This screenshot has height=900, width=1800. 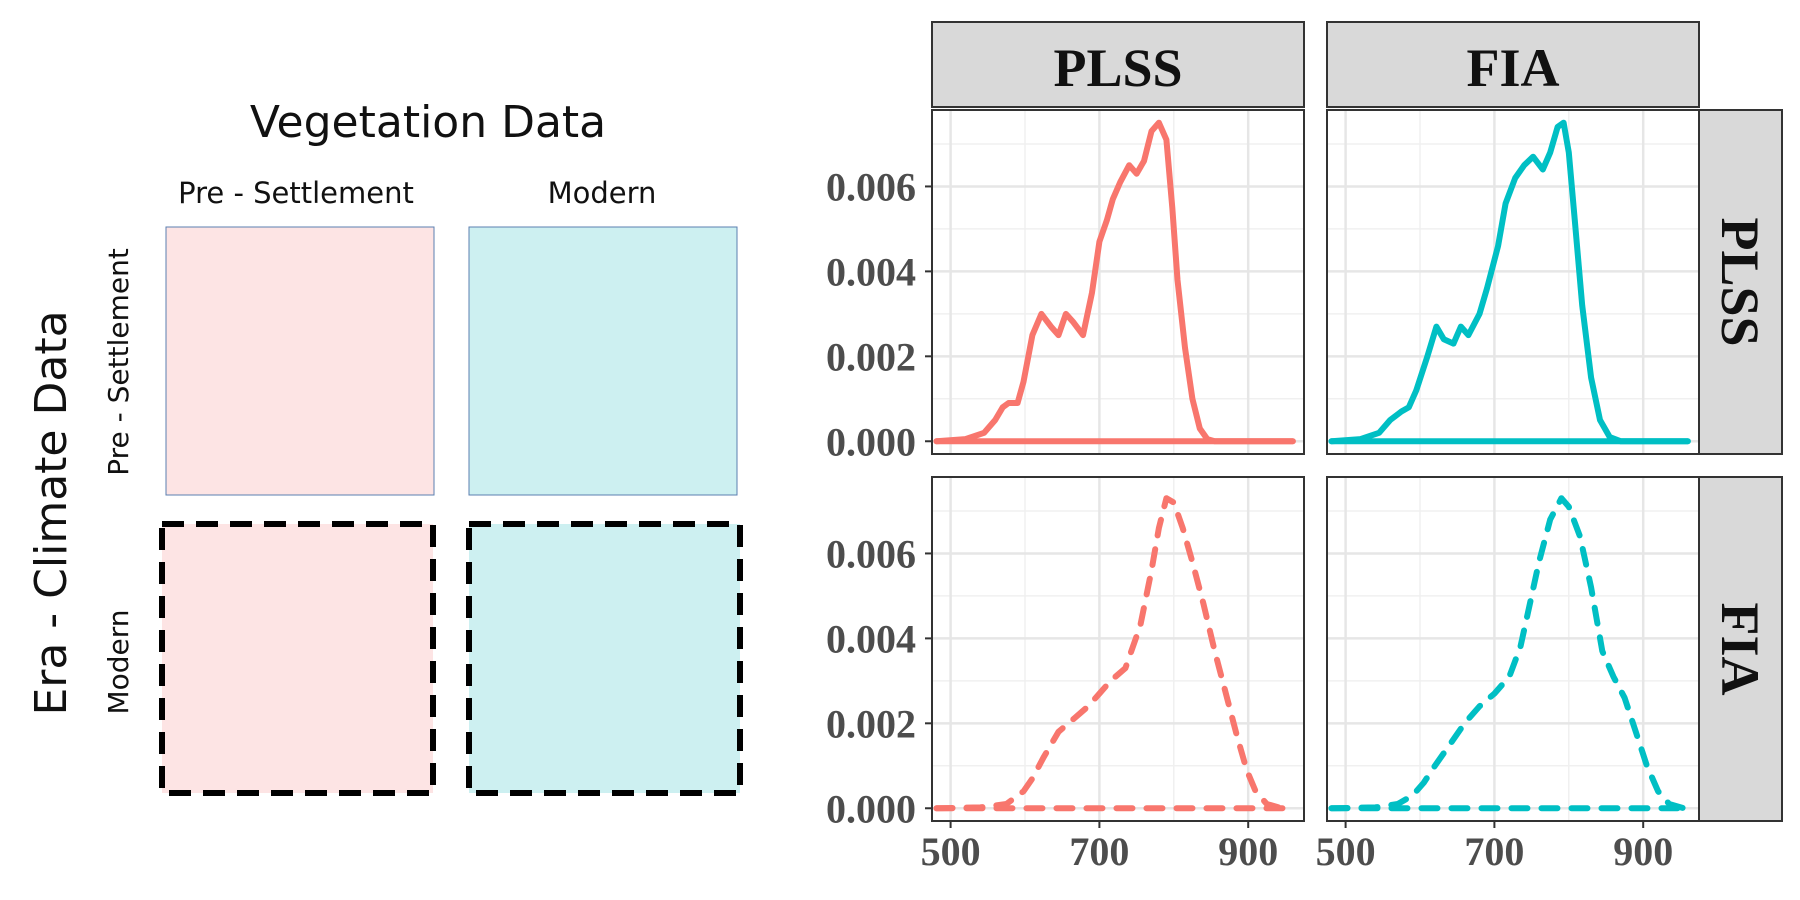 What do you see at coordinates (1513, 68) in the screenshot?
I see `facet-strip-column-fia-label: FIA` at bounding box center [1513, 68].